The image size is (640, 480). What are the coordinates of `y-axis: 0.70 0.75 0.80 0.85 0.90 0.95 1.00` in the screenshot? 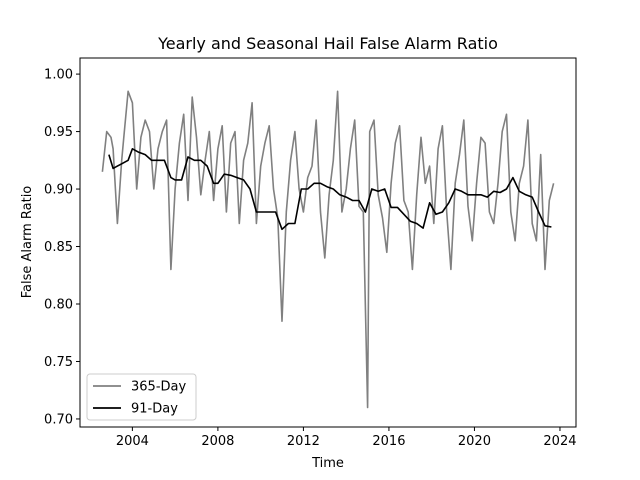 It's located at (62, 247).